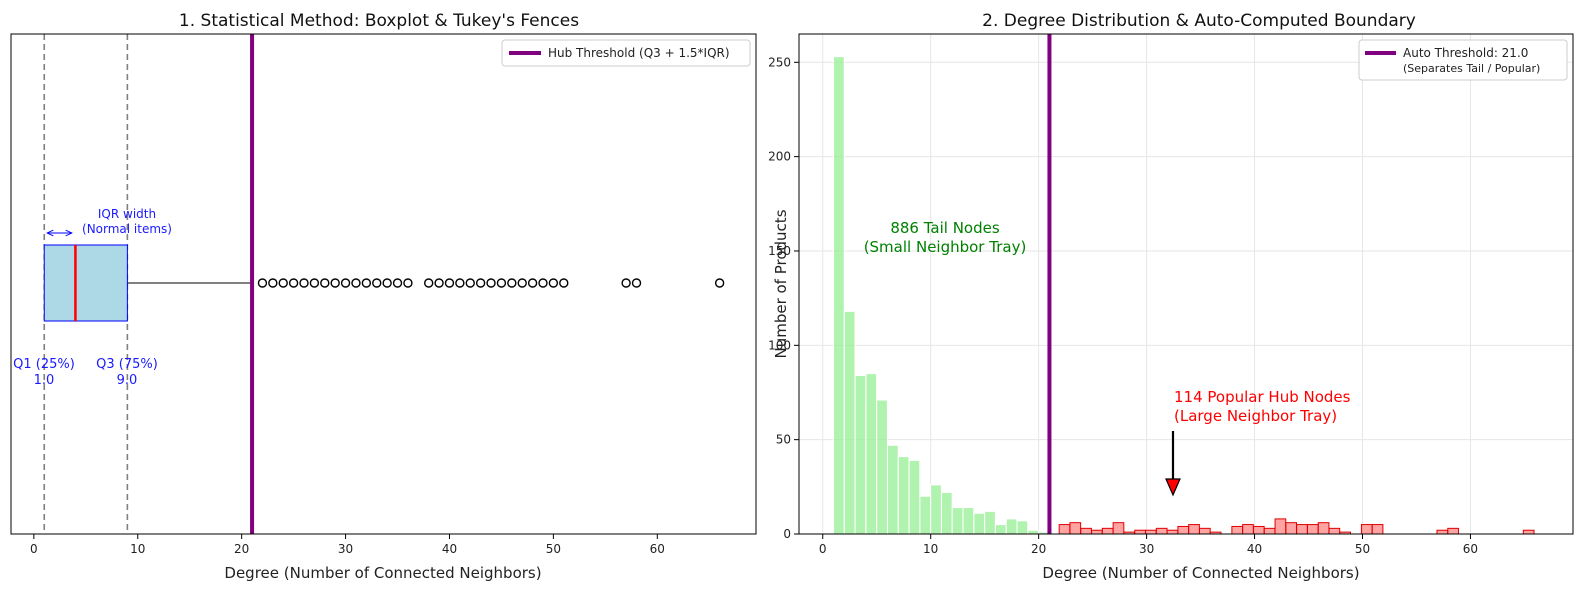 Image resolution: width=1582 pixels, height=590 pixels. What do you see at coordinates (945, 228) in the screenshot?
I see `tail-count-label: 886 Tail Nodes` at bounding box center [945, 228].